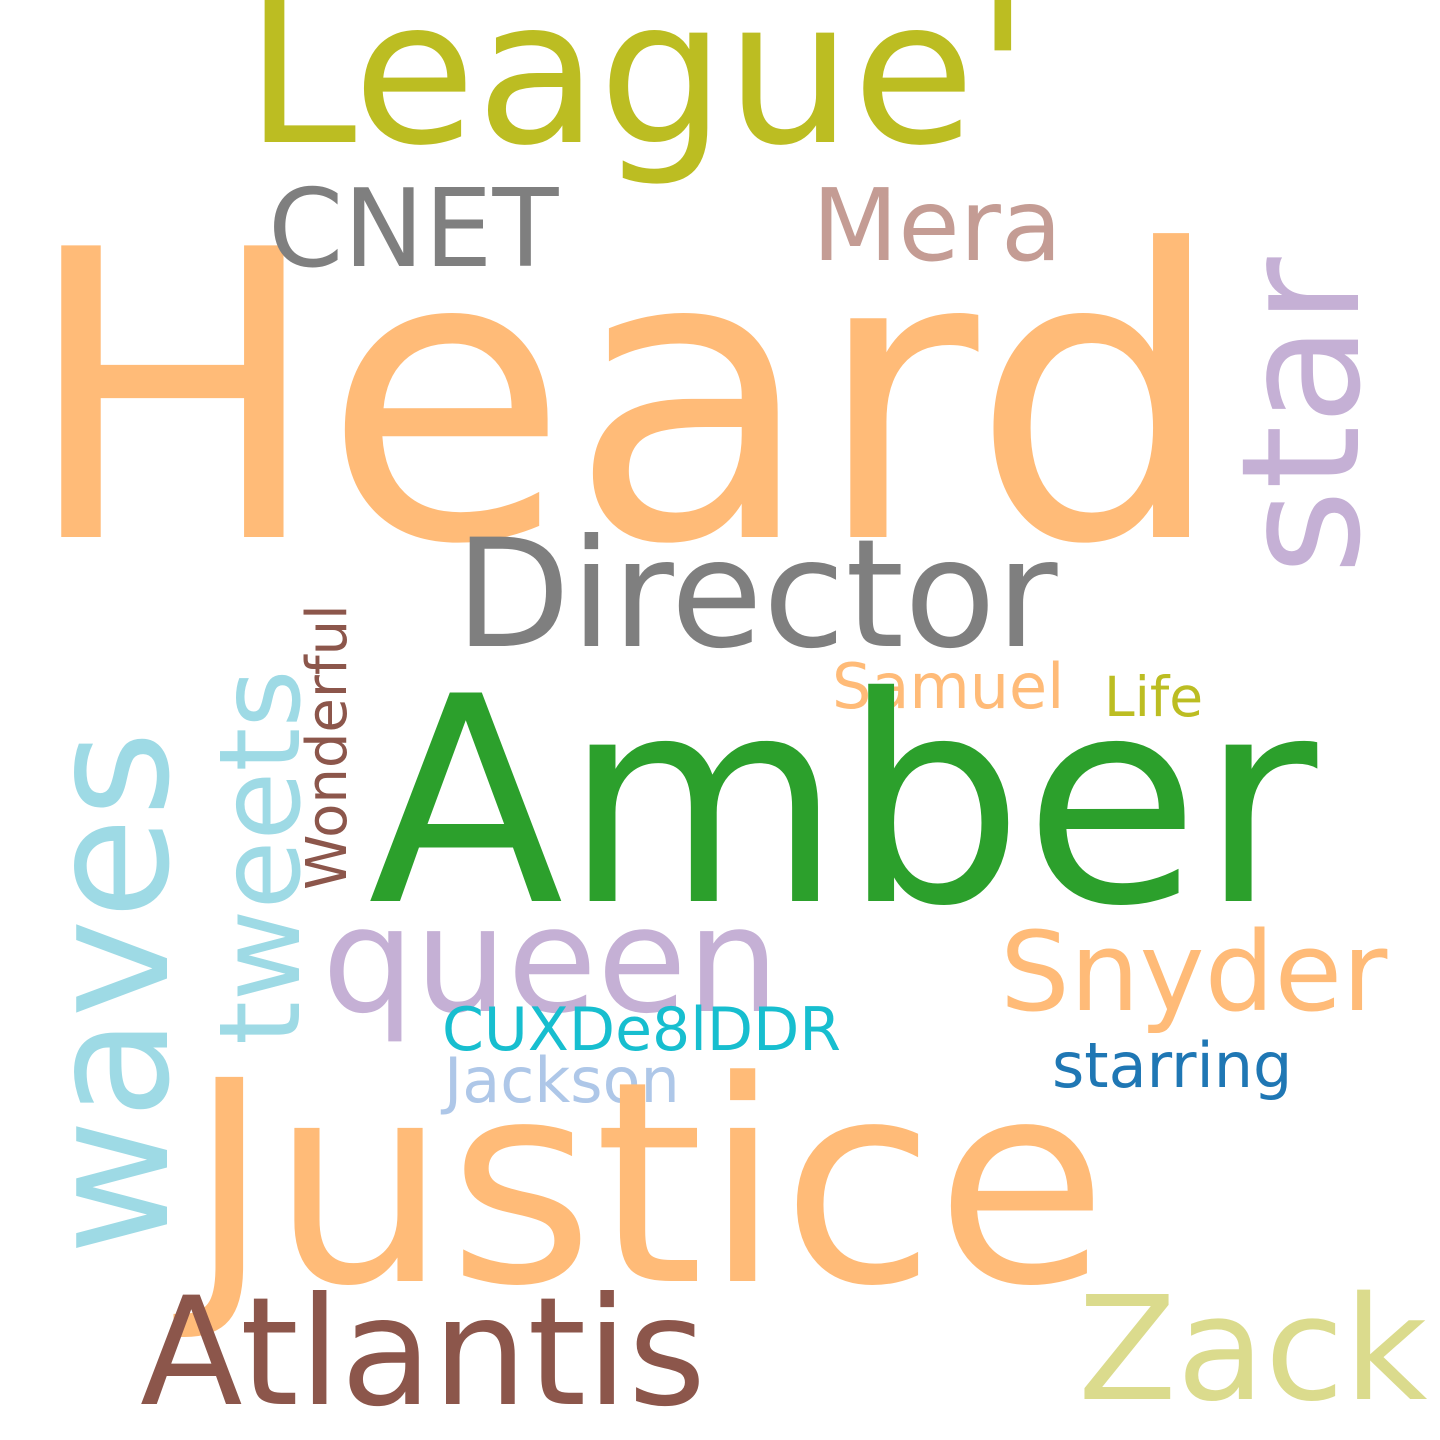 The image size is (1440, 1440). Describe the element at coordinates (423, 1353) in the screenshot. I see `word-atlantis: Atlantis` at that location.